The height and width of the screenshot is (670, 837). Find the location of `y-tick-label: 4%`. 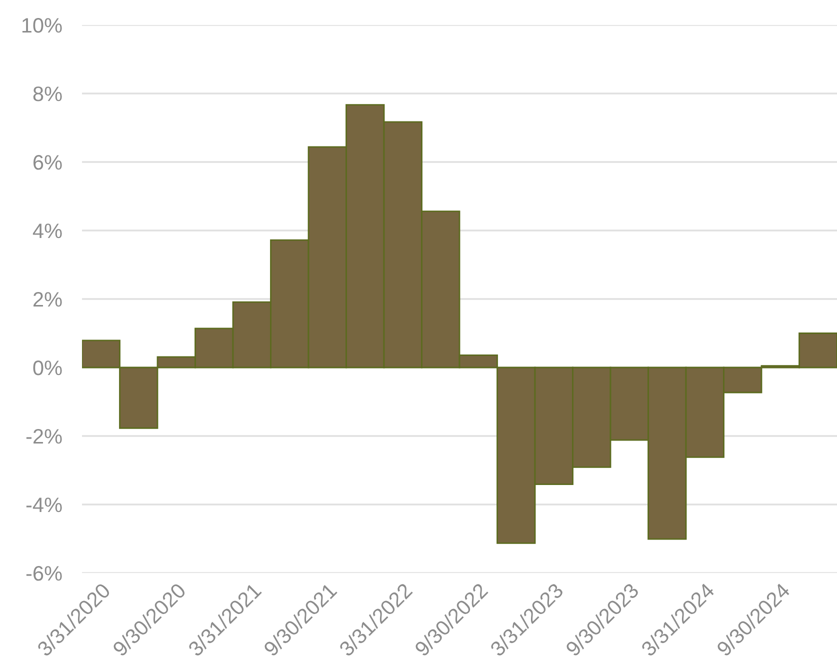

y-tick-label: 4% is located at coordinates (47, 231).